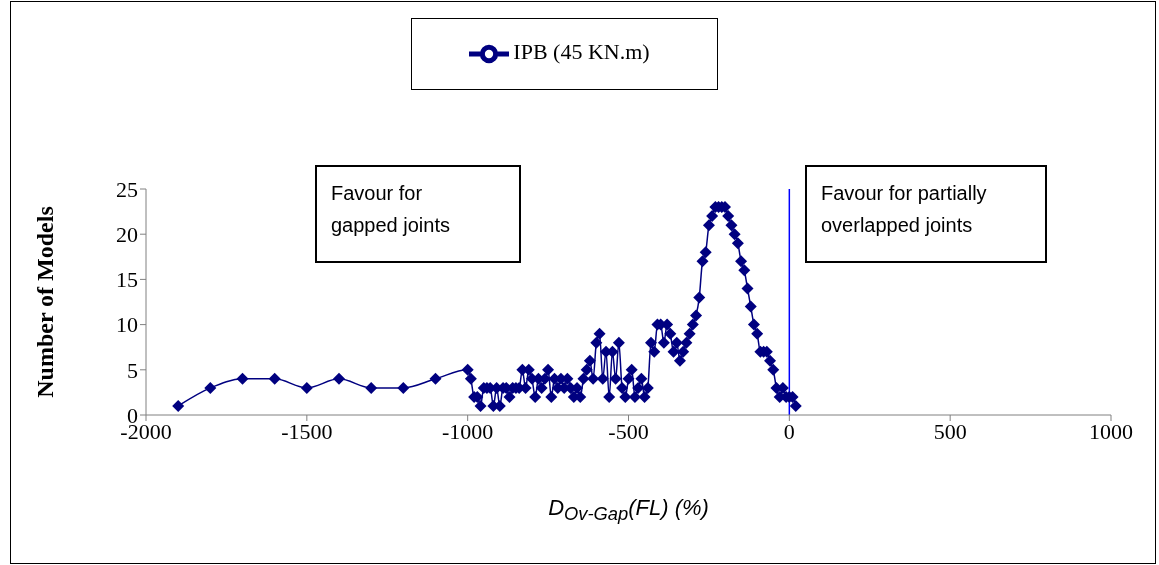  What do you see at coordinates (44, 302) in the screenshot?
I see `y-axis-title: Number of Models` at bounding box center [44, 302].